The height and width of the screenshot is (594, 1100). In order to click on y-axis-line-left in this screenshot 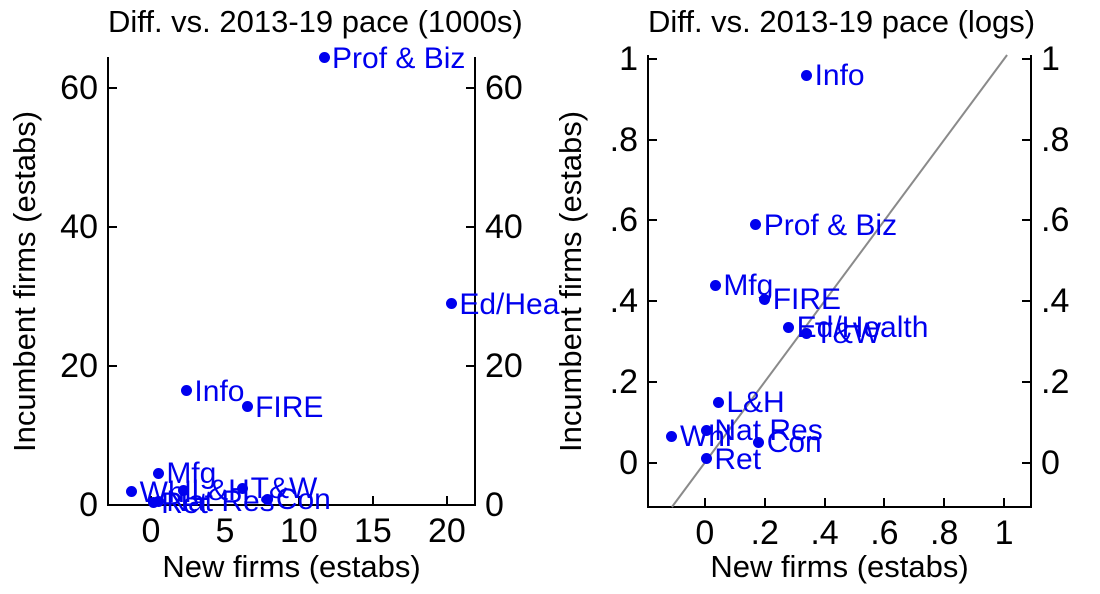, I will do `click(648, 281)`.